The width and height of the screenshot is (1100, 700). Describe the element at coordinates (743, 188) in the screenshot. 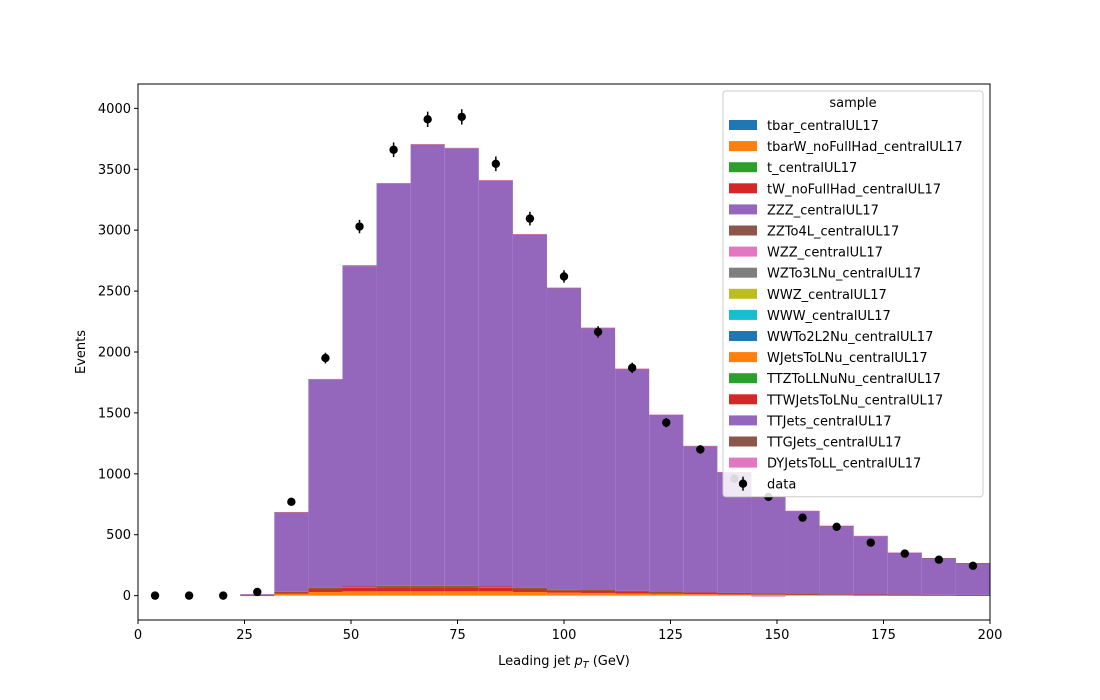

I see `legend-swatch-tW_noFullHad_centralUL17` at that location.